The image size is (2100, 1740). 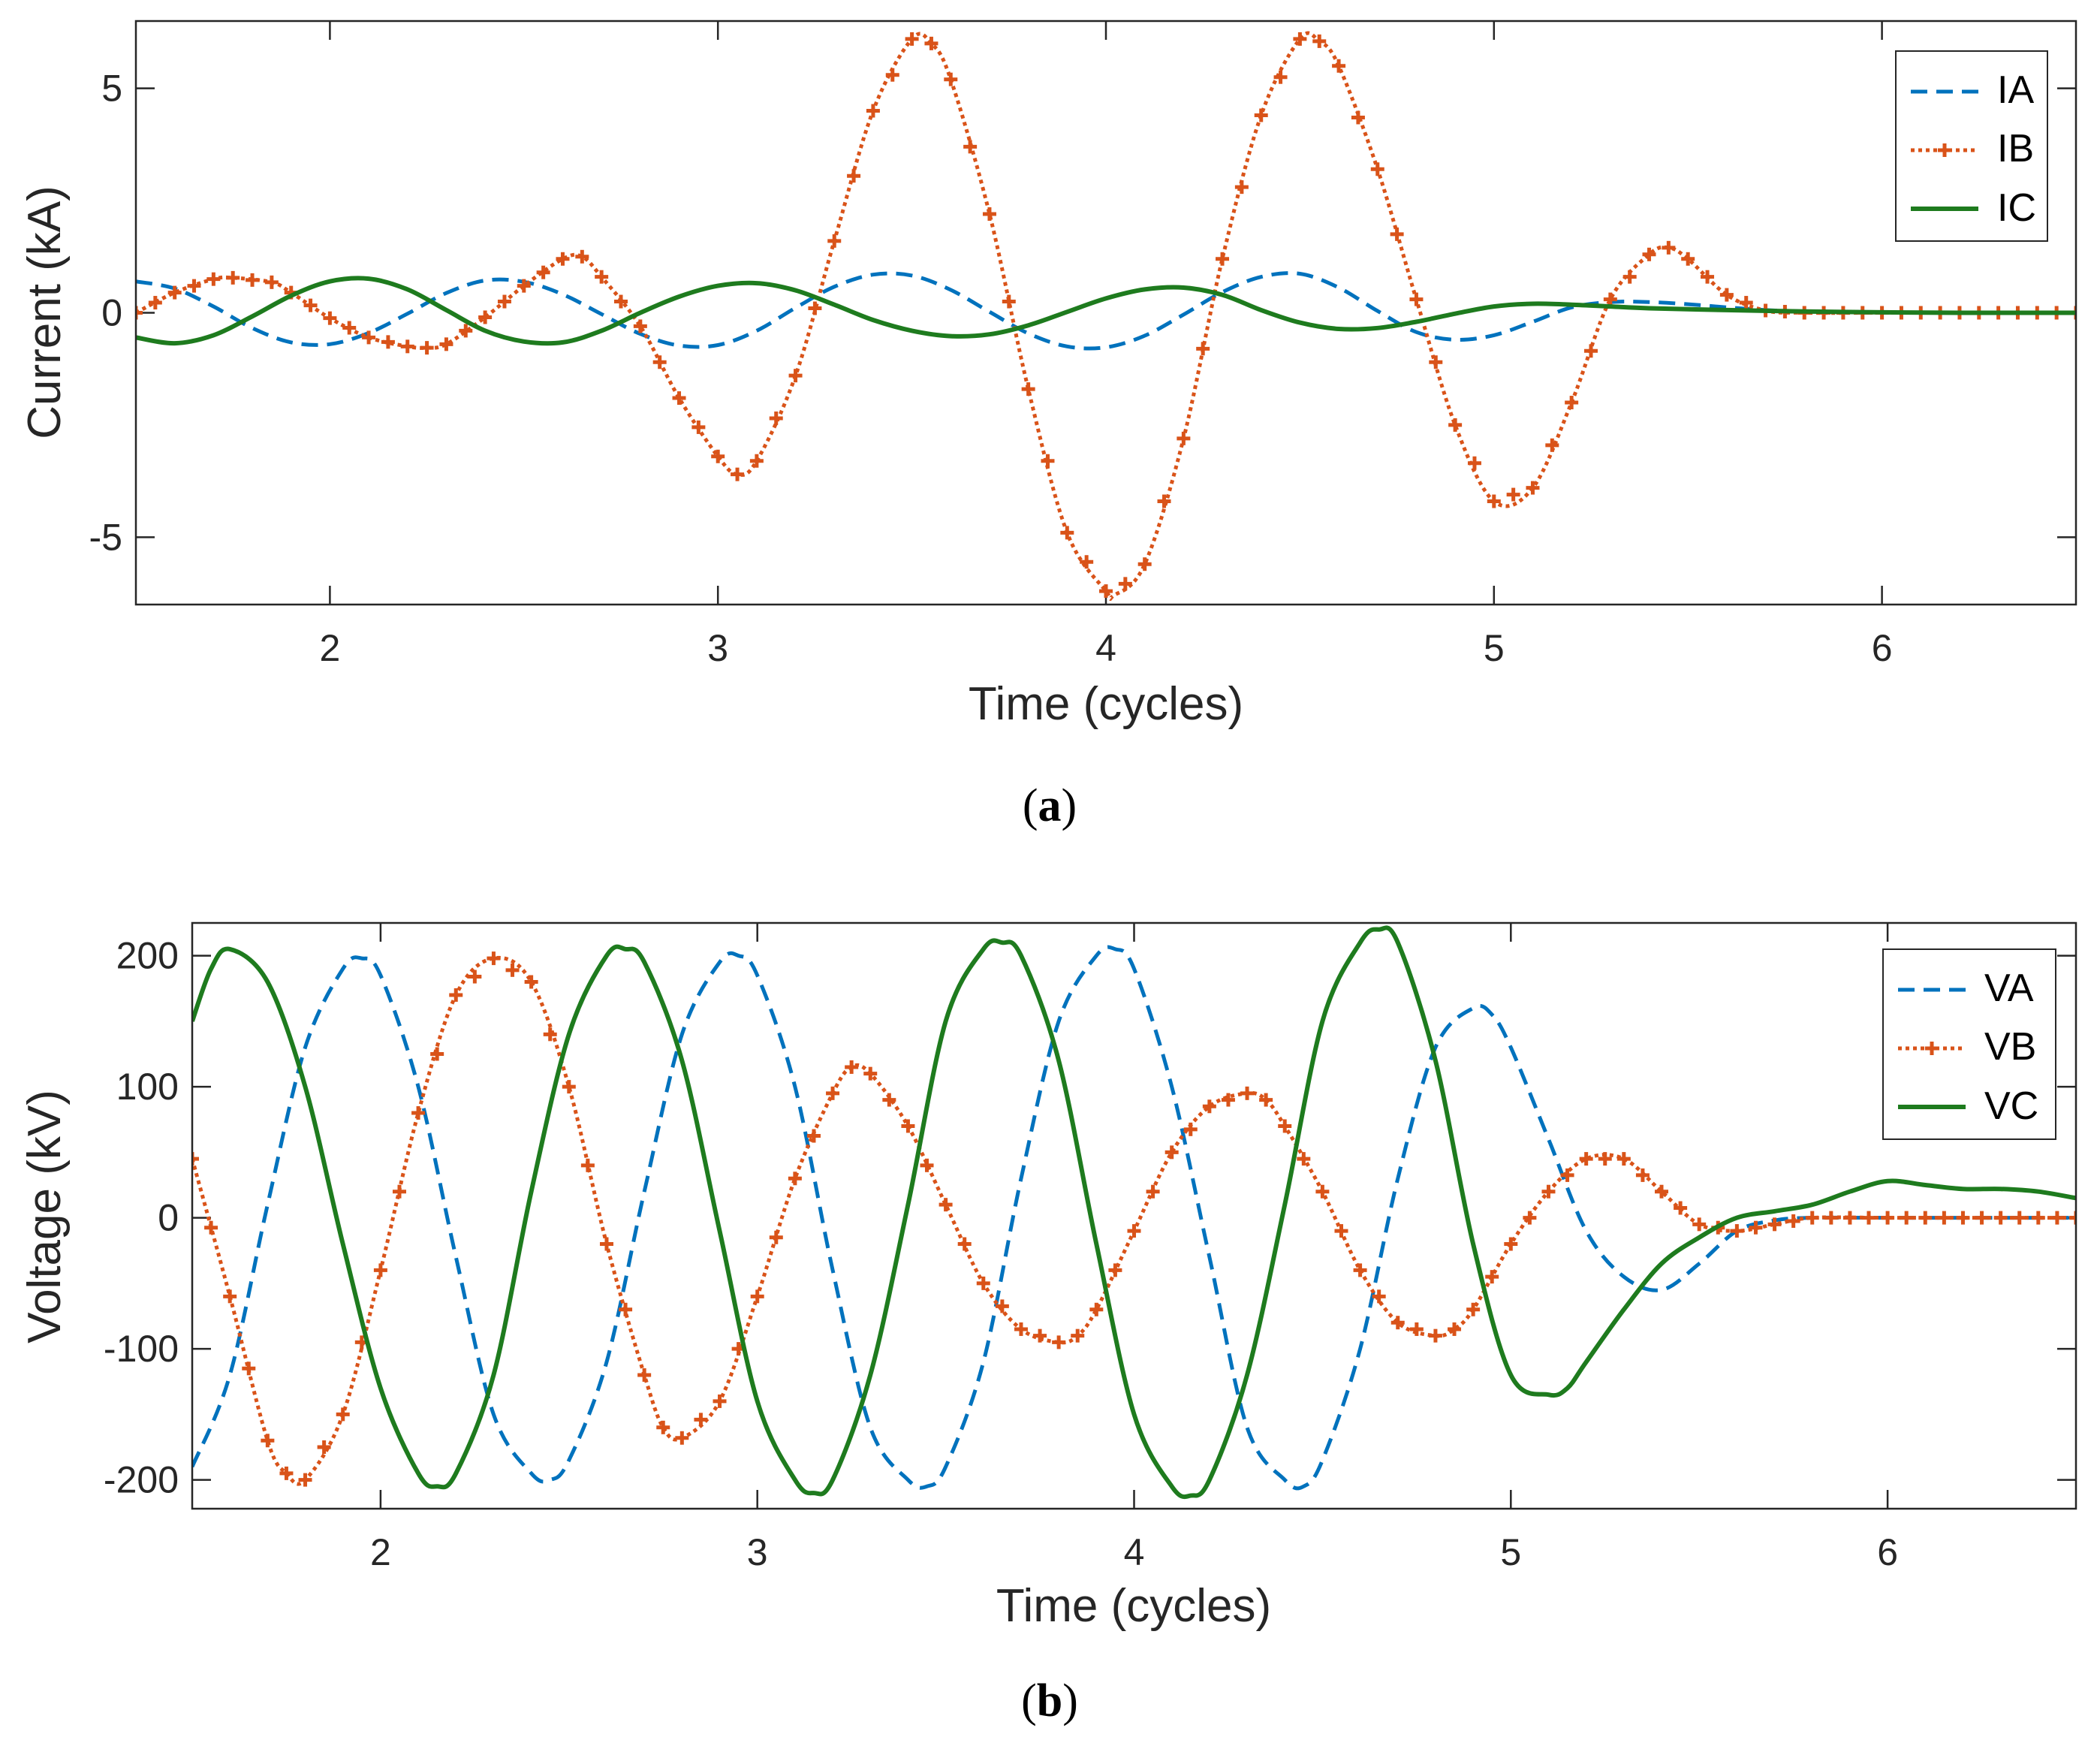 I want to click on series-ia, so click(x=1106, y=311).